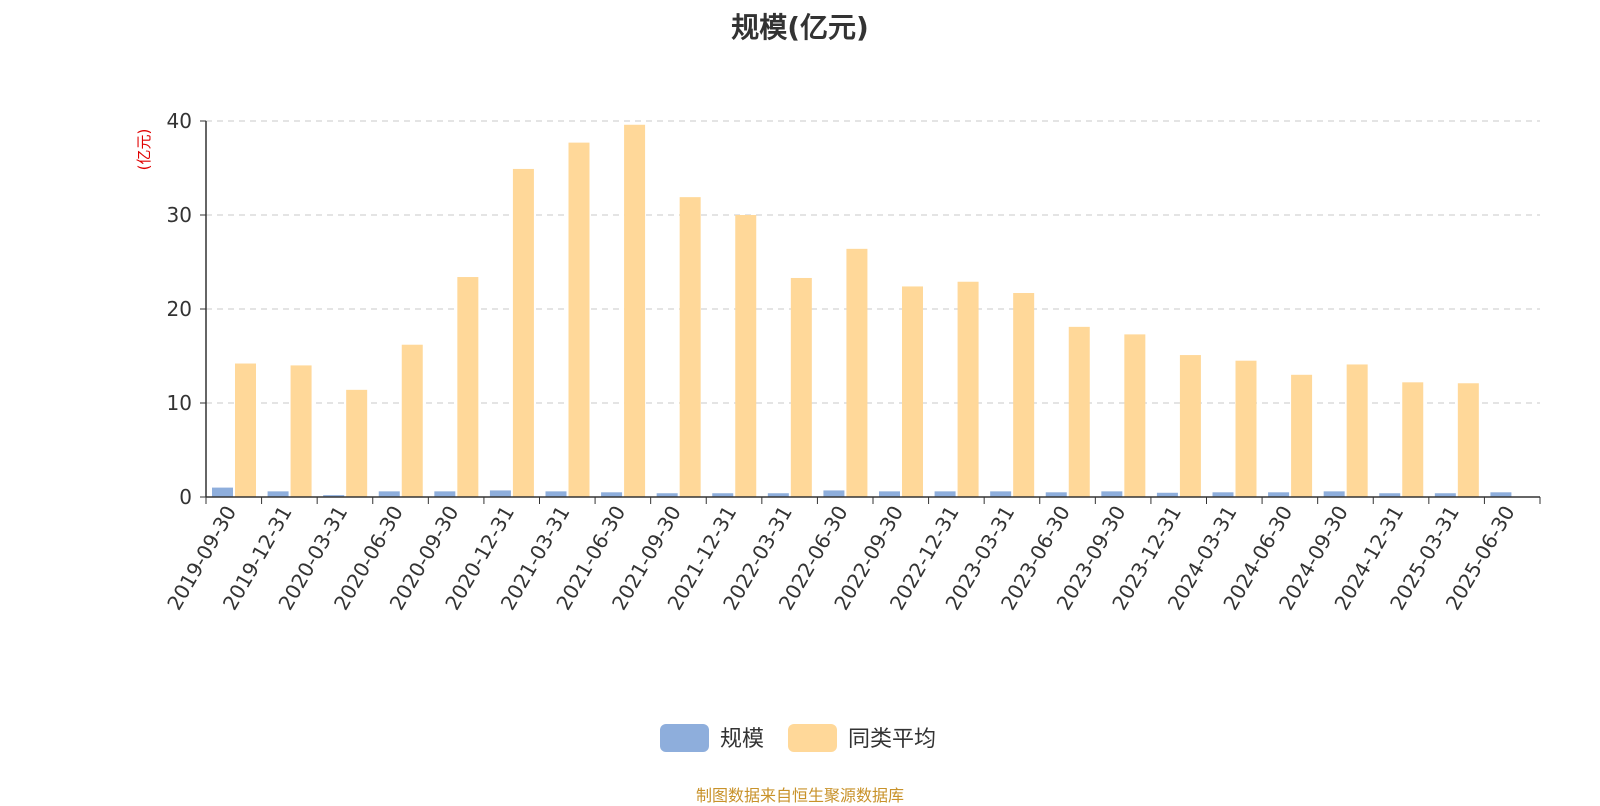  I want to click on legend-label: 规模, so click(742, 739).